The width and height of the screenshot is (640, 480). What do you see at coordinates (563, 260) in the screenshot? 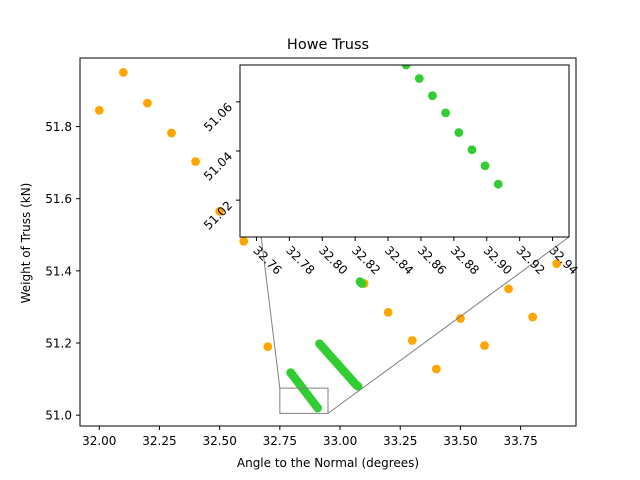
I see `inset-x-tick-label: 32.94` at bounding box center [563, 260].